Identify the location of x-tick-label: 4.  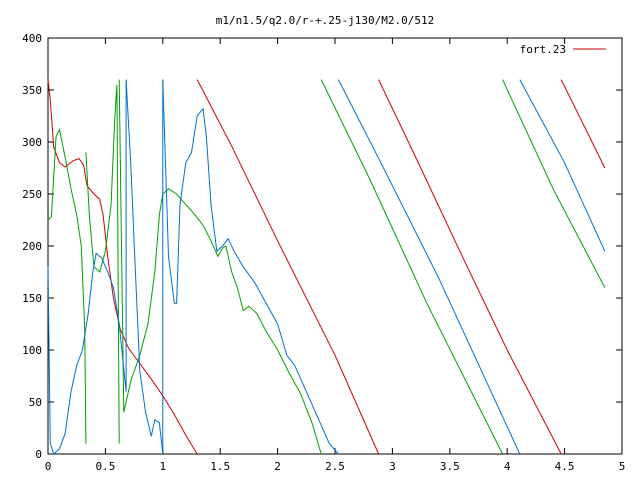
(507, 466).